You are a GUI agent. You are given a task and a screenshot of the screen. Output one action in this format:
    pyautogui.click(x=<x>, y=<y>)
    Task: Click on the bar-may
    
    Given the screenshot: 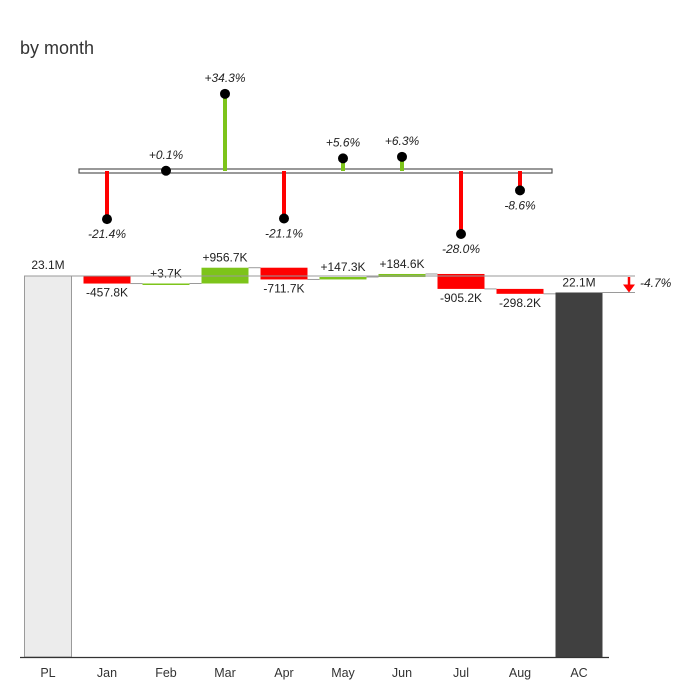 What is the action you would take?
    pyautogui.click(x=343, y=278)
    